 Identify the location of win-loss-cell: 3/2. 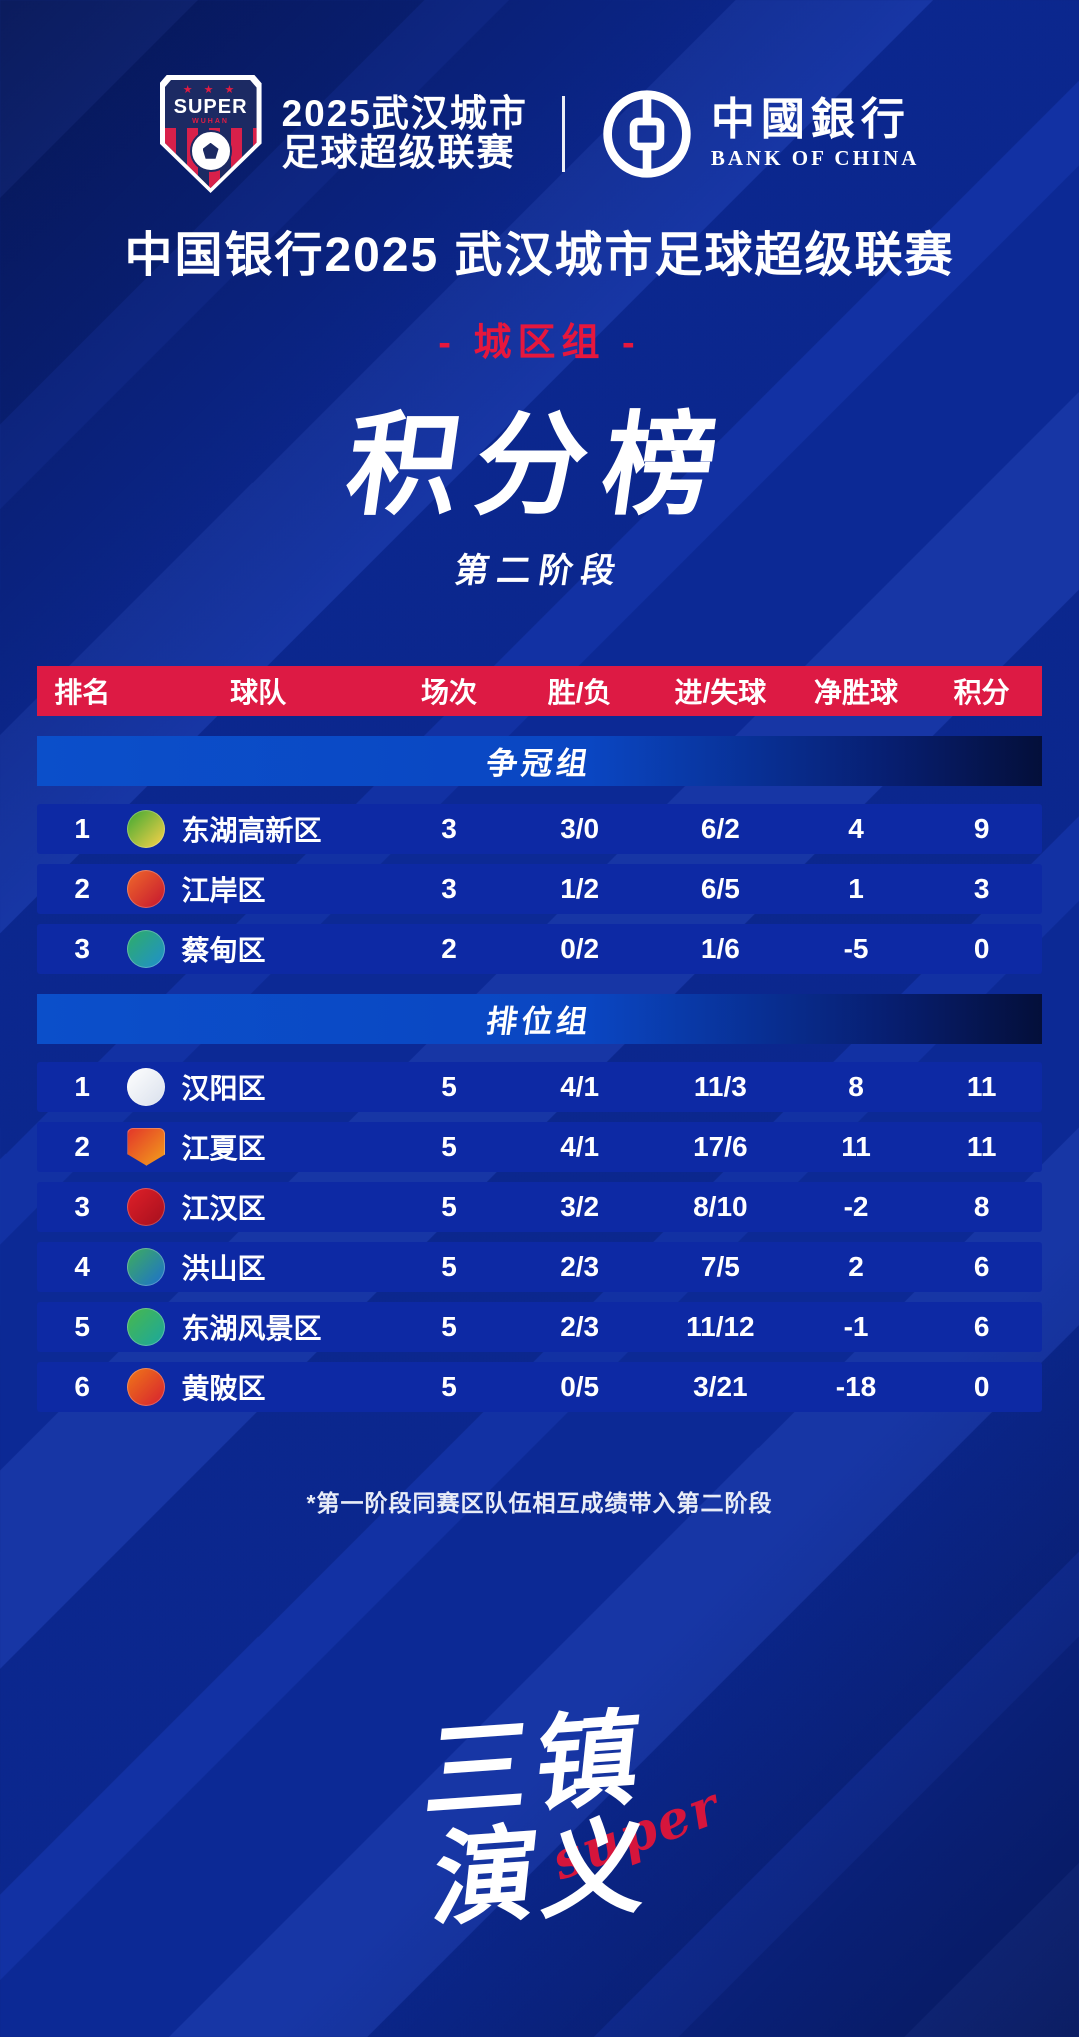
(580, 1206).